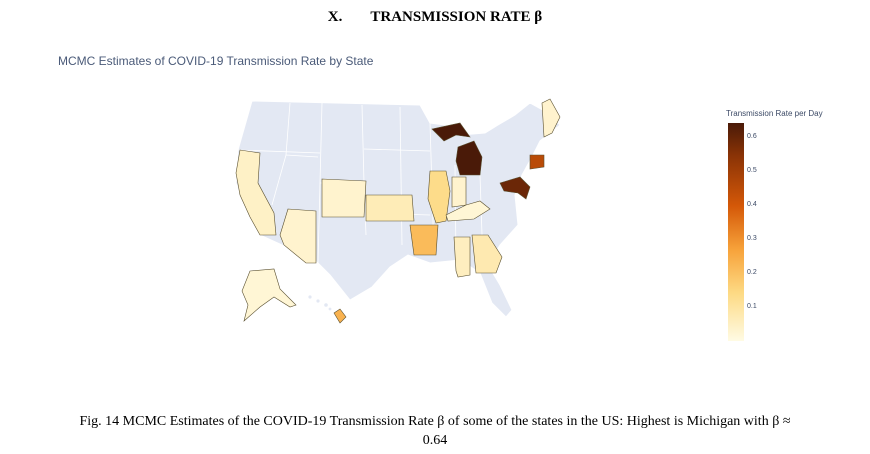 This screenshot has width=870, height=454. Describe the element at coordinates (537, 162) in the screenshot. I see `state-connecticut` at that location.